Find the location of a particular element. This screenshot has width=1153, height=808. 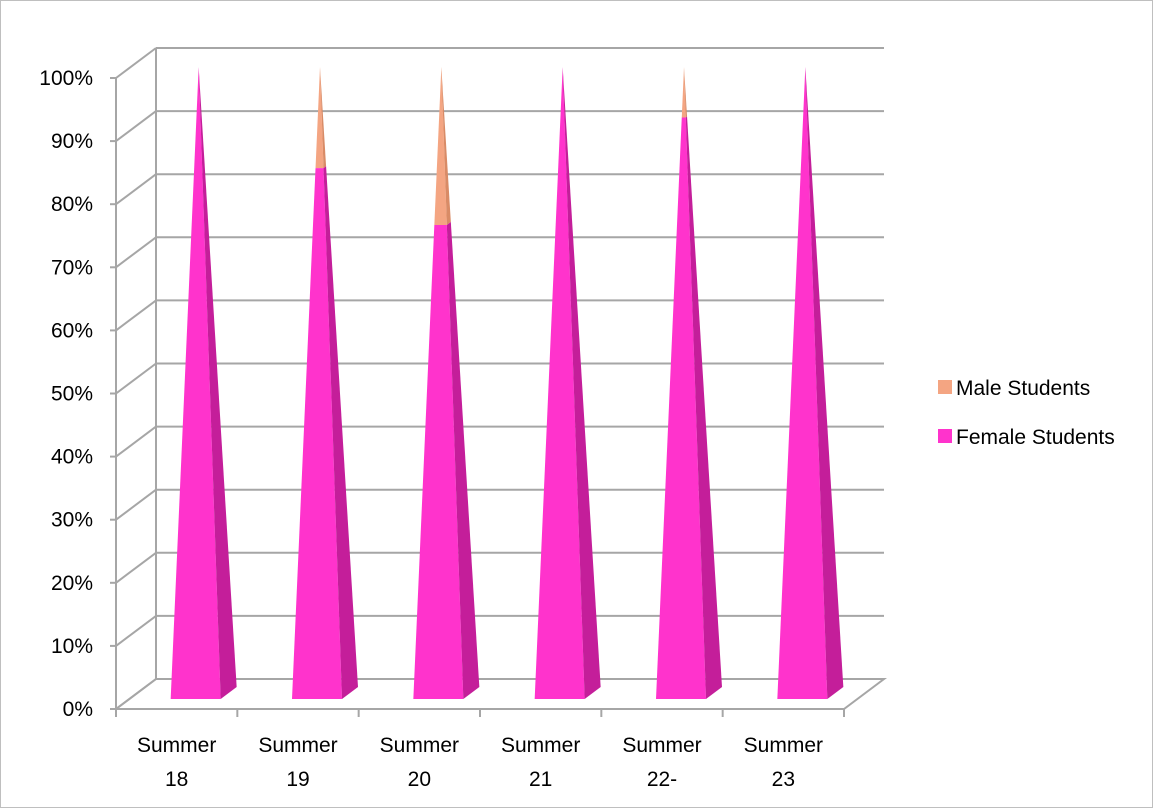

x-tick-label: 22- is located at coordinates (662, 779).